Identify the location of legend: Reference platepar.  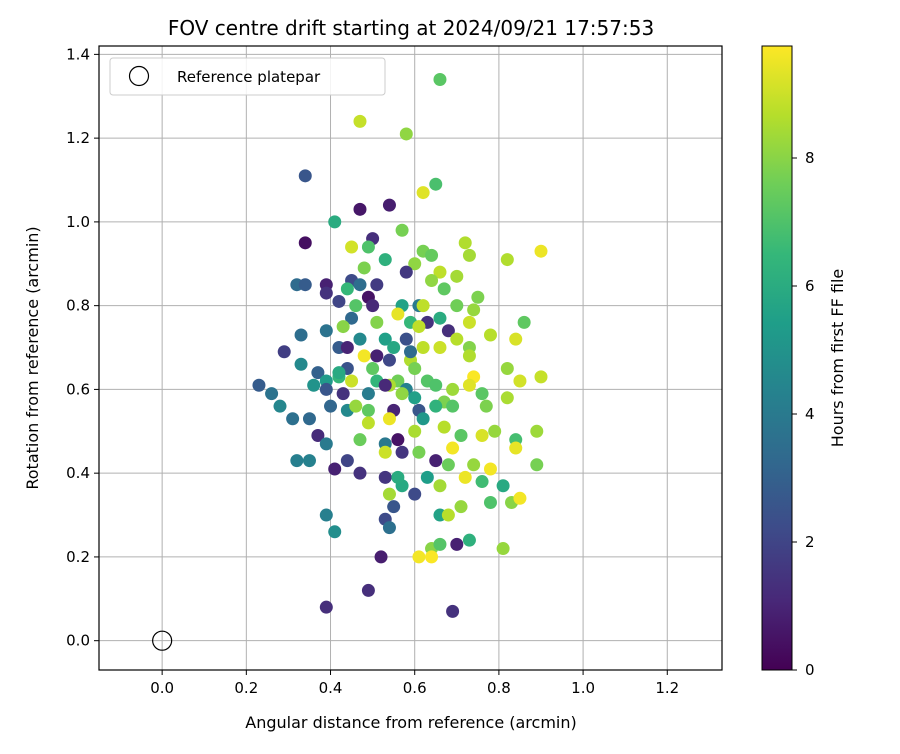
(247, 76).